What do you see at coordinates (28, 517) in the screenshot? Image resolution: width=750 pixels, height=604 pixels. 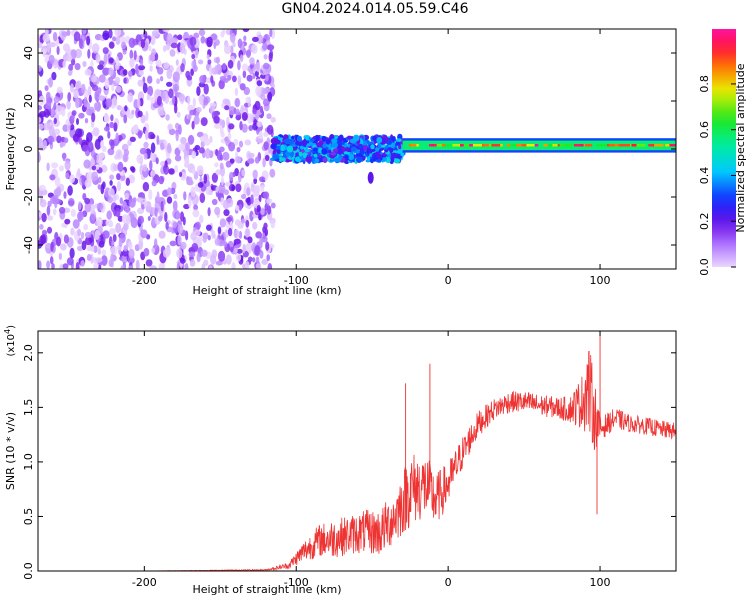 I see `y-tick-label: 0.5` at bounding box center [28, 517].